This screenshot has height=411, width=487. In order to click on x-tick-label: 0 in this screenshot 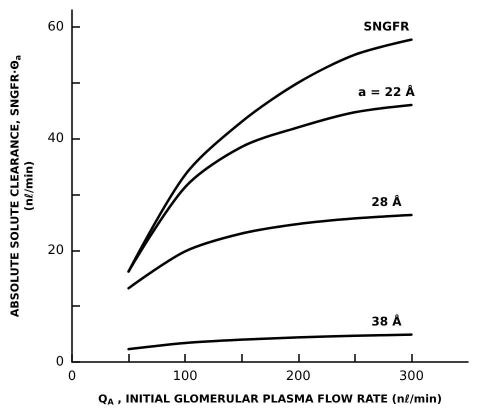, I will do `click(72, 376)`.